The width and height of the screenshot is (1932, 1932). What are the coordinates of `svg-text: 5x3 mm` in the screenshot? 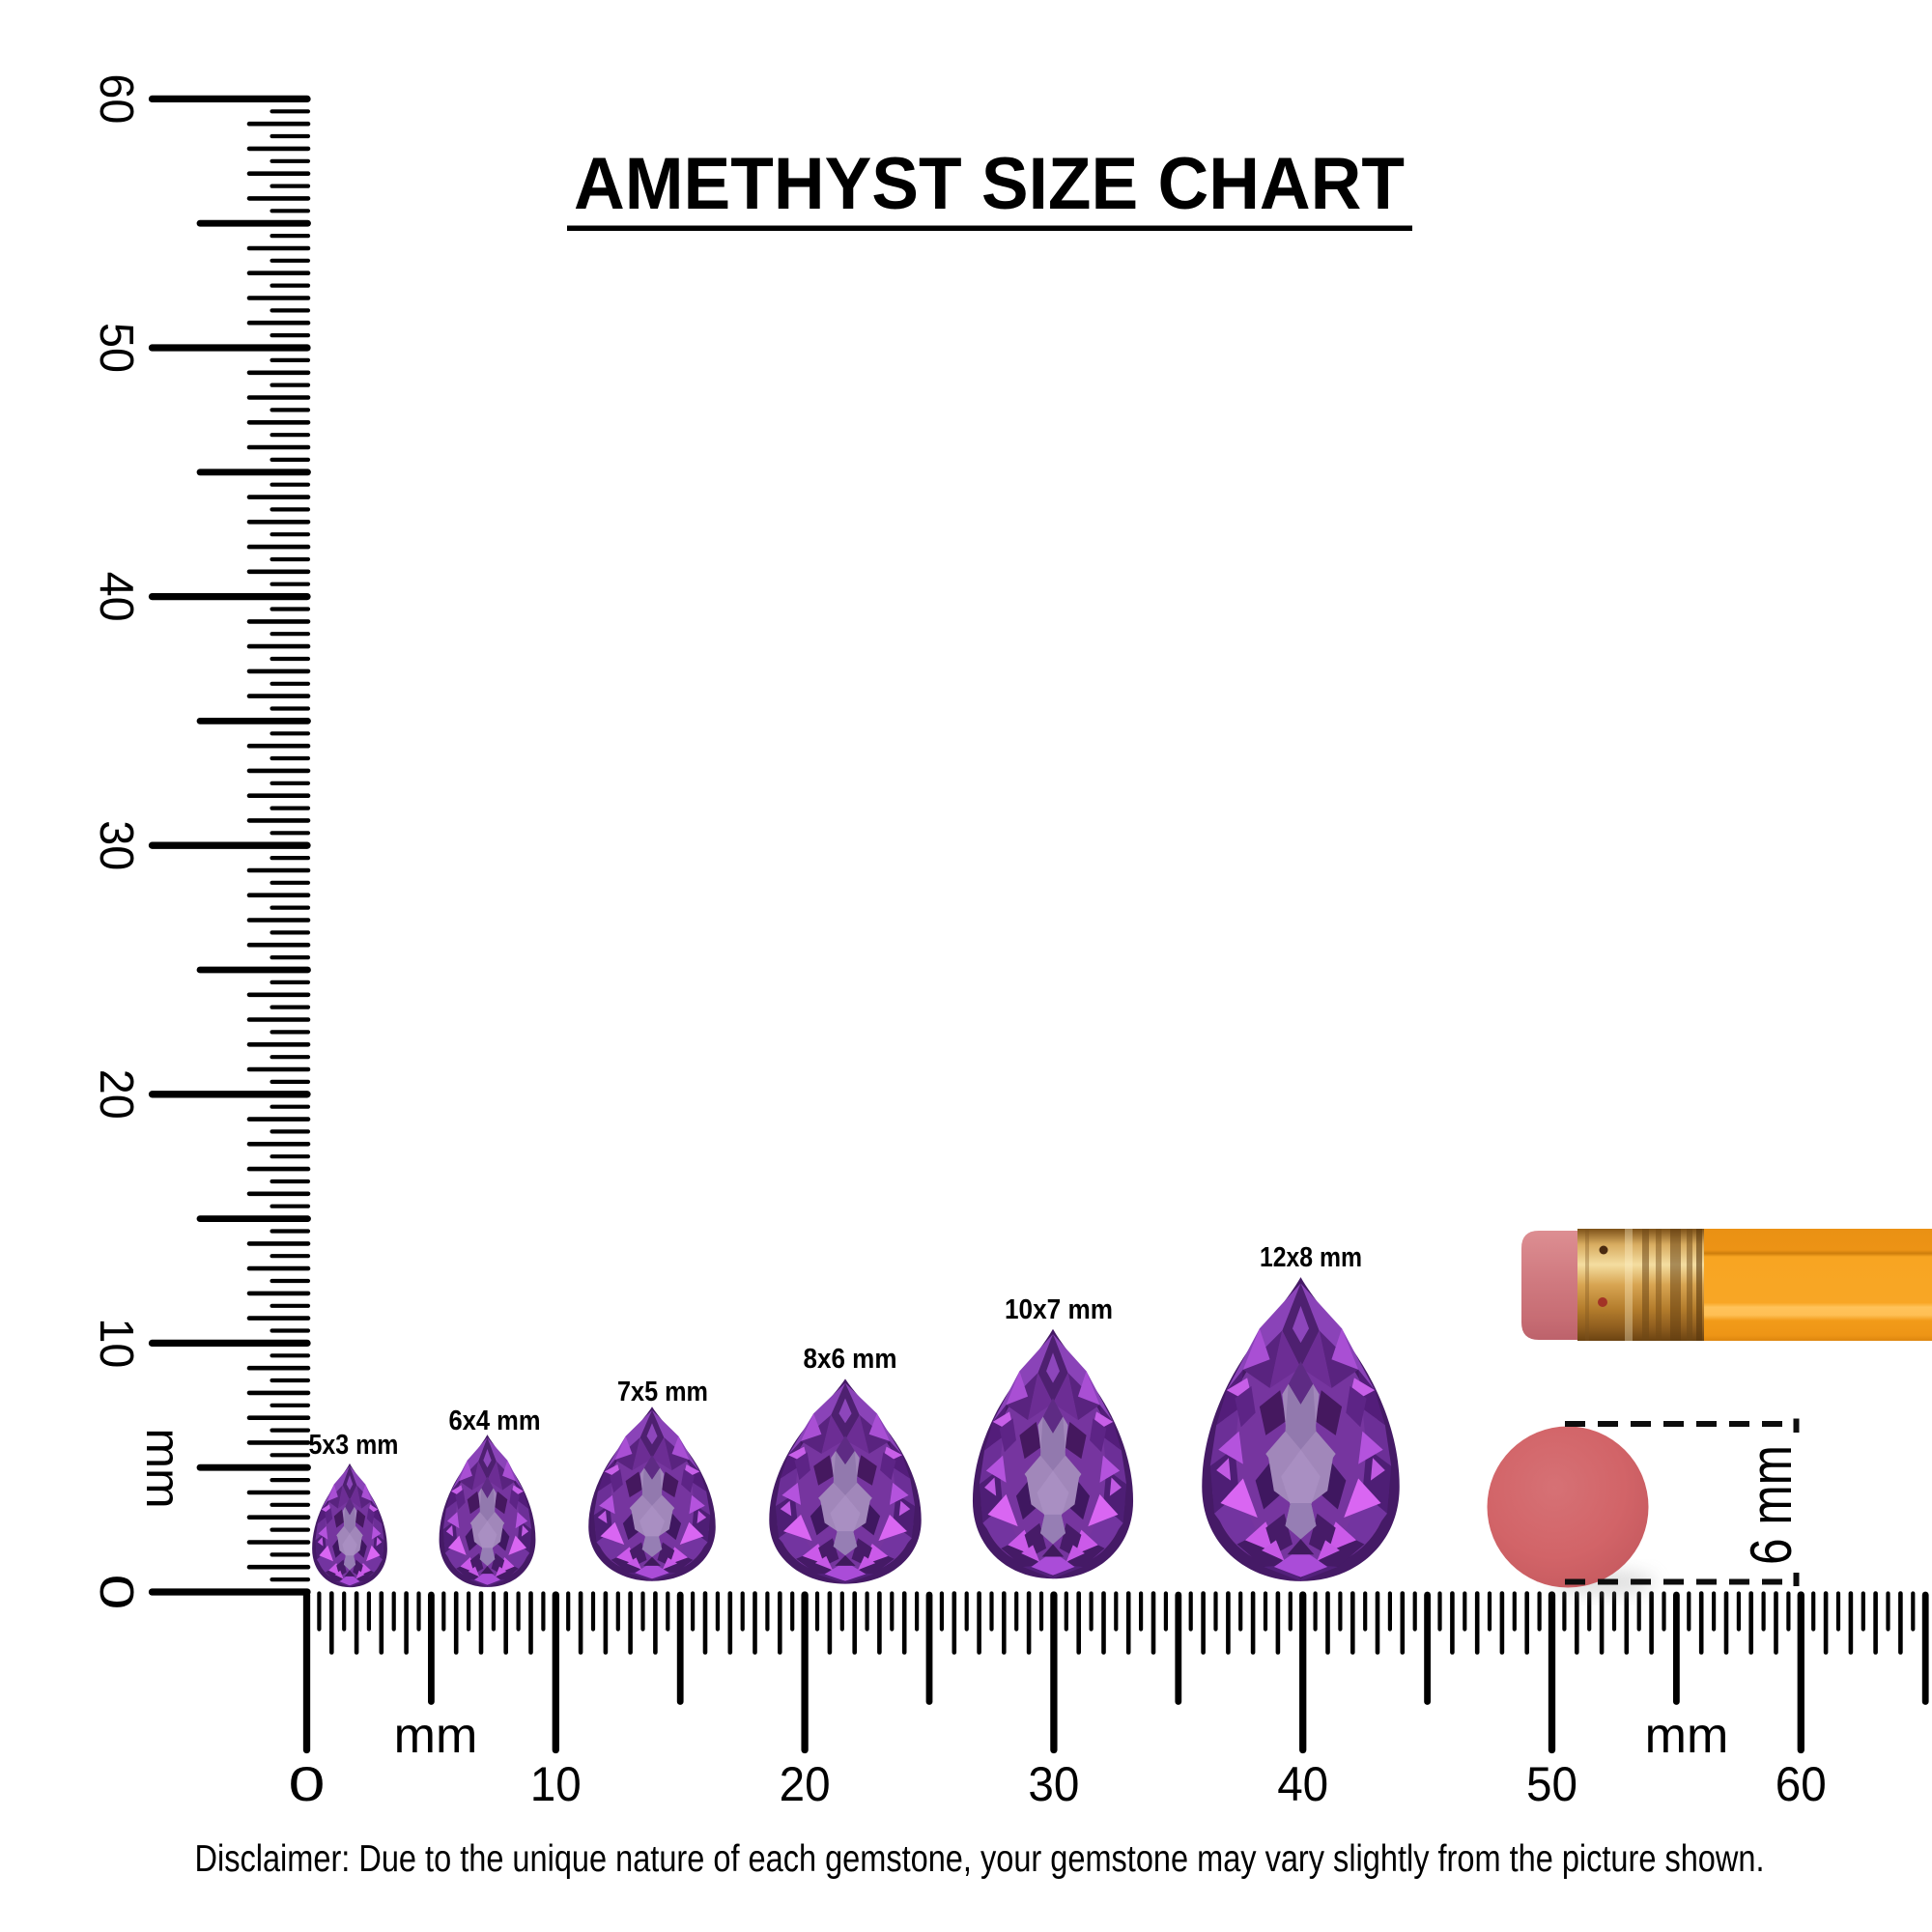 It's located at (354, 1445).